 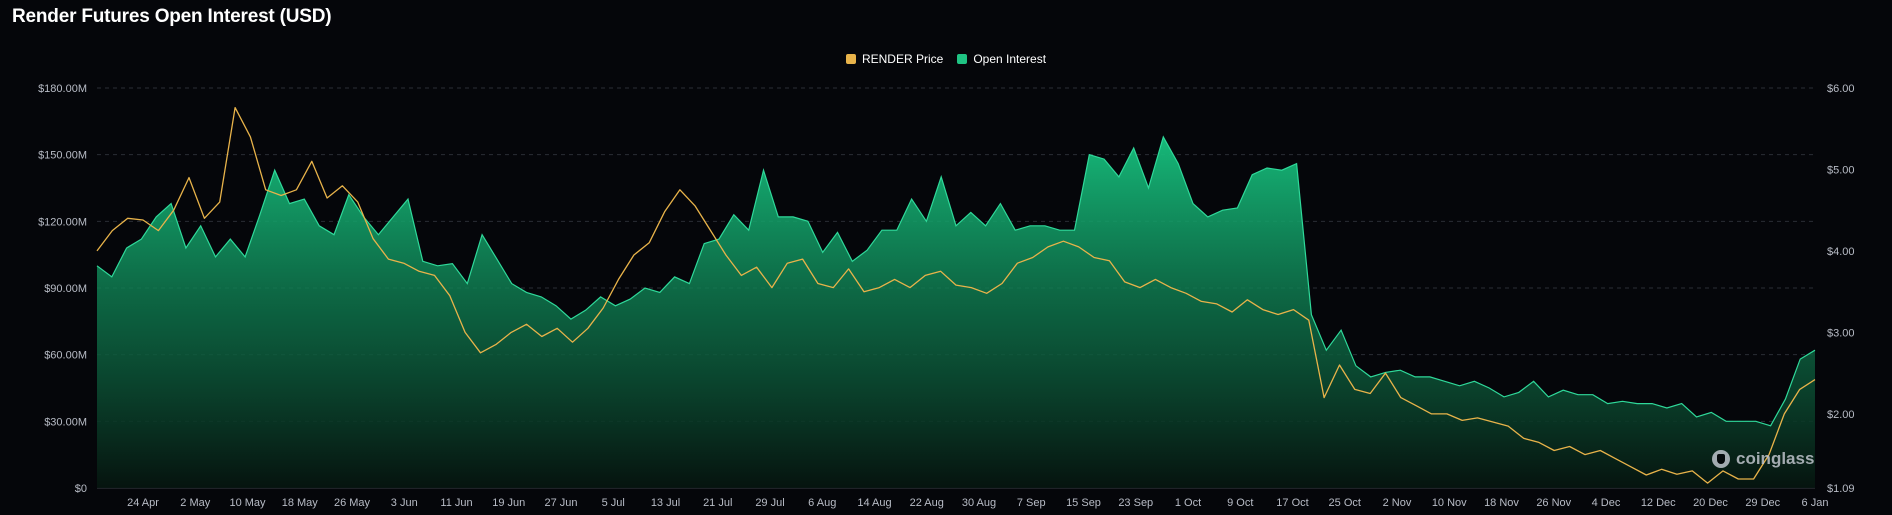 I want to click on y-right-tick-label: $3.00, so click(x=1841, y=333).